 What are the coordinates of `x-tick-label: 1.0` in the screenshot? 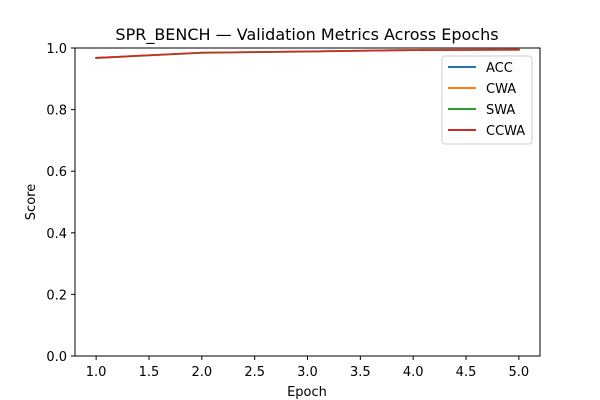 It's located at (96, 372).